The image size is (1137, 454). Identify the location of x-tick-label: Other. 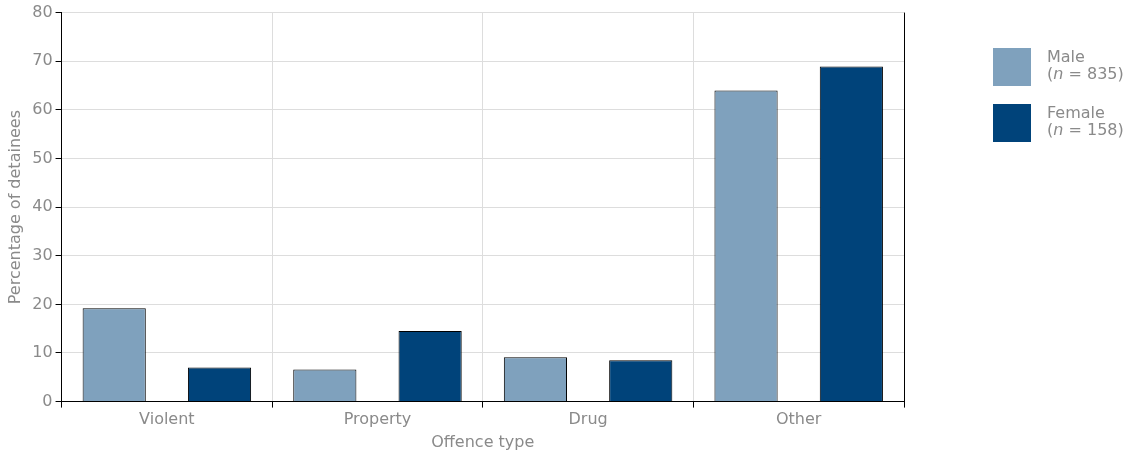
(798, 419).